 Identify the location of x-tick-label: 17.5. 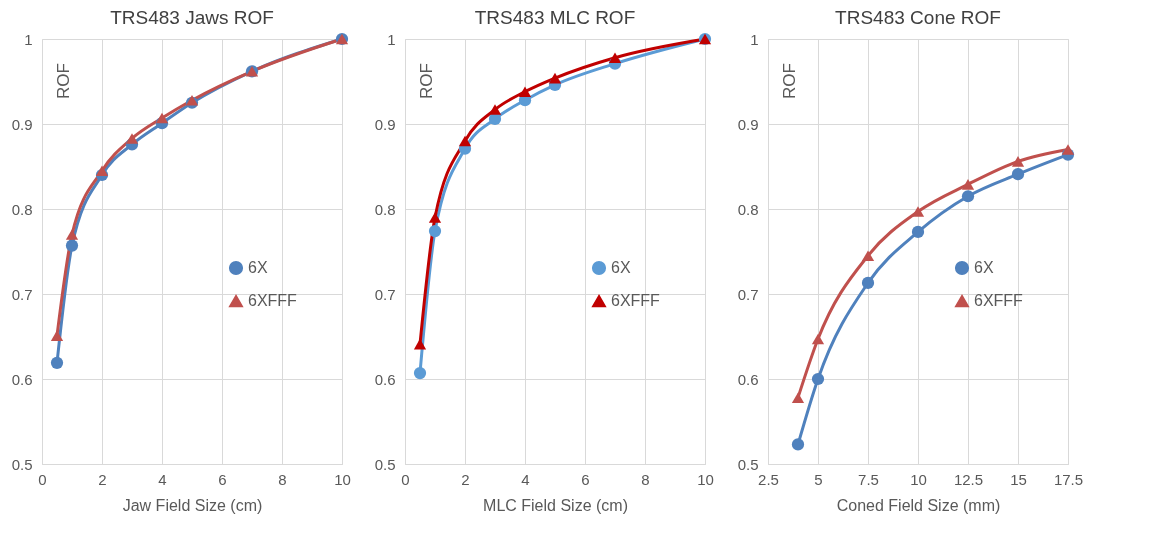
(1068, 479).